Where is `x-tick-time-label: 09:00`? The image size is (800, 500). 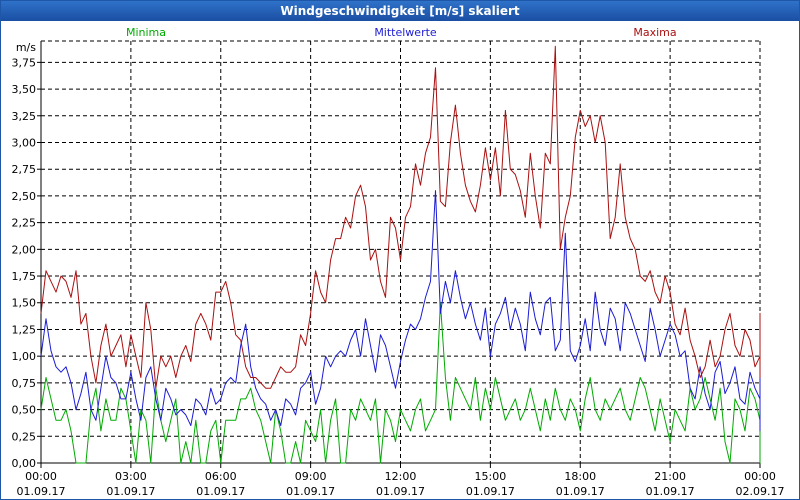
x-tick-time-label: 09:00 is located at coordinates (311, 476).